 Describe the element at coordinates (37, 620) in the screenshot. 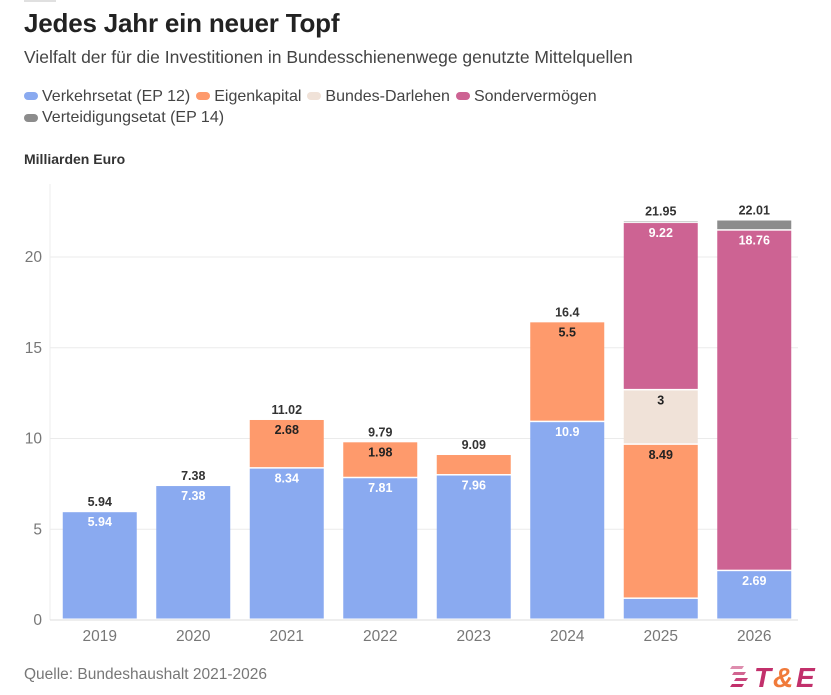

I see `y-tick-label: 0` at that location.